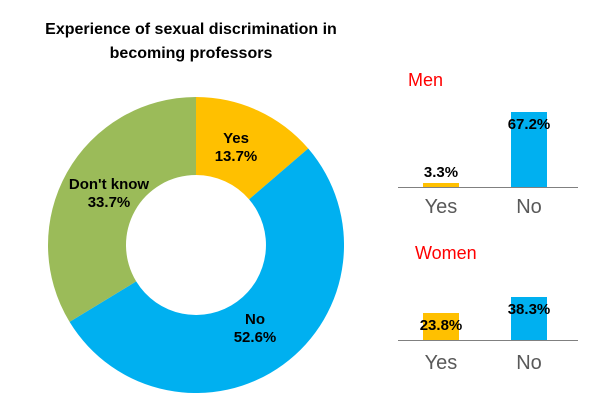 The image size is (600, 400). I want to click on men-x-axis-line, so click(488, 187).